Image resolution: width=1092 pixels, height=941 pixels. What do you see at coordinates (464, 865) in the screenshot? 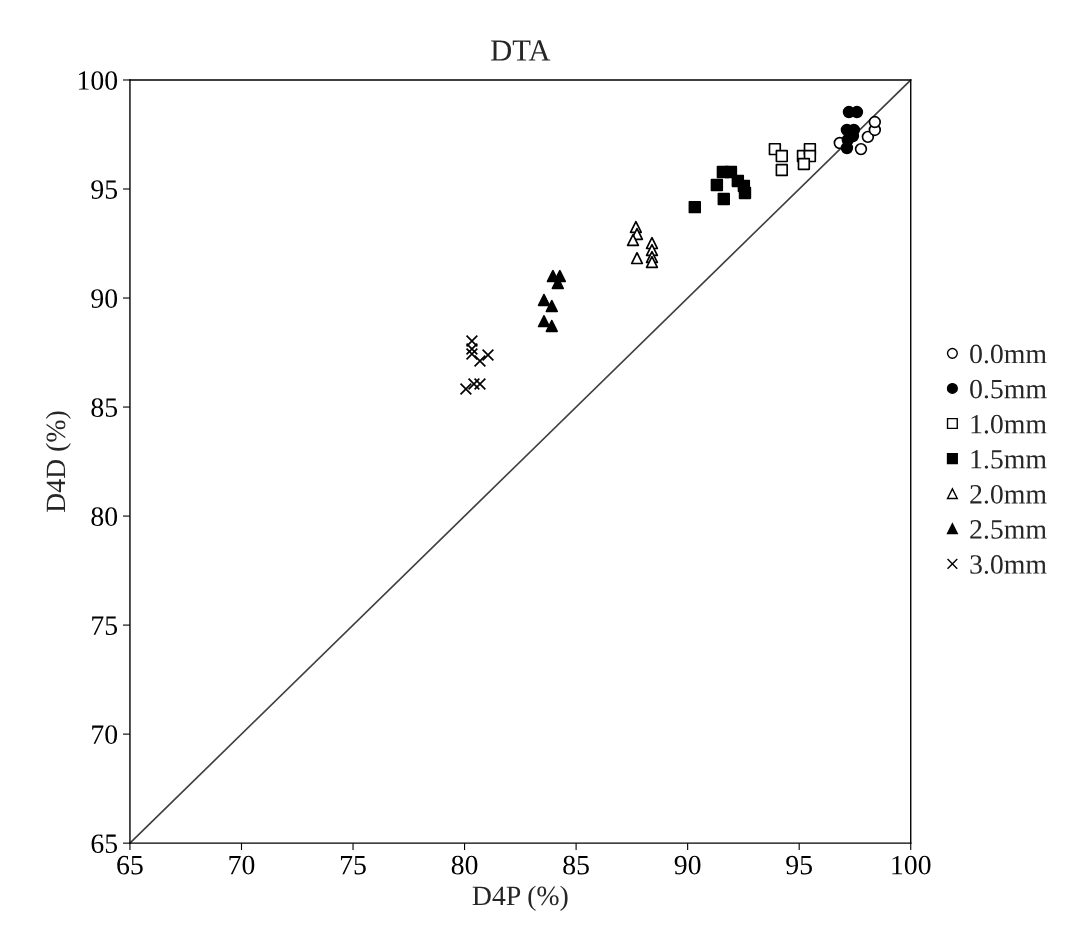
I see `x-tick-label: 80` at bounding box center [464, 865].